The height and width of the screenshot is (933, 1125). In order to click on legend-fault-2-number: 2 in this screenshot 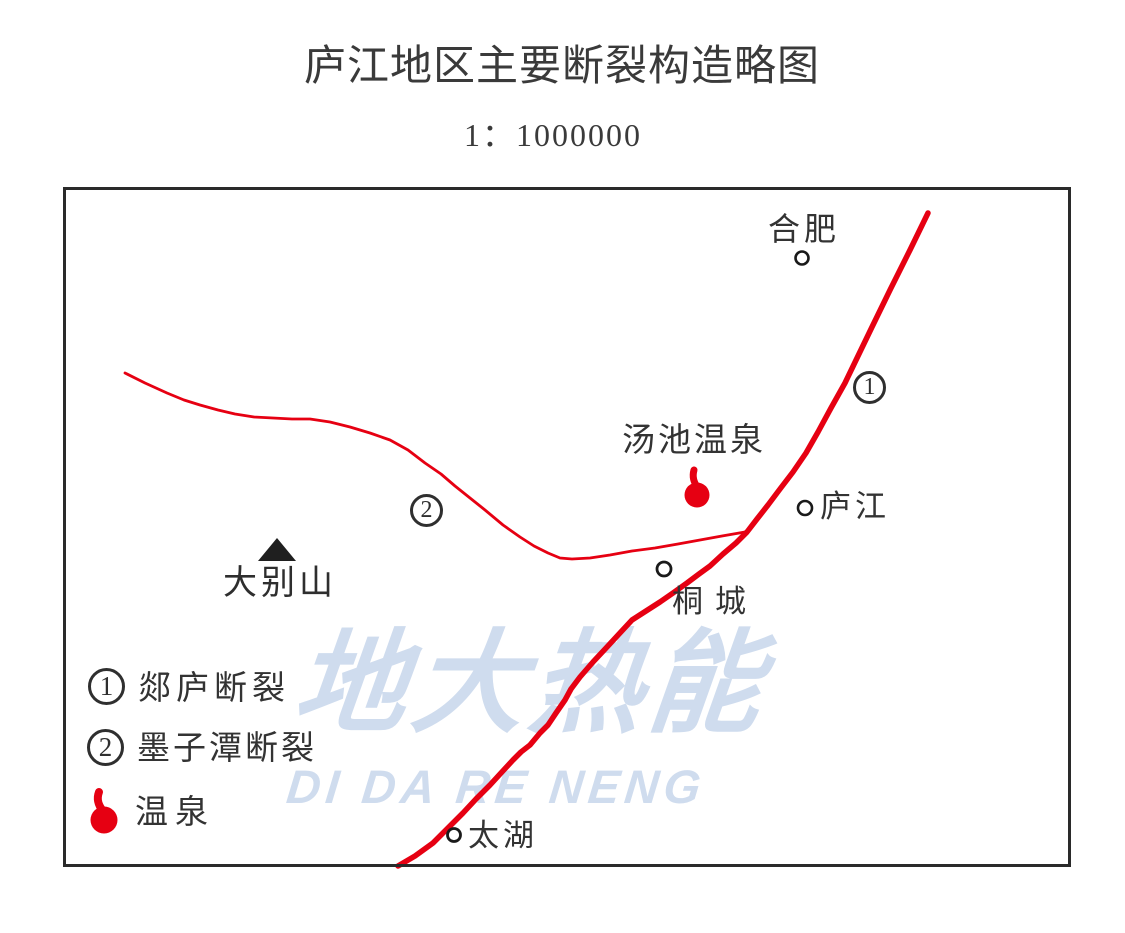, I will do `click(105, 747)`.